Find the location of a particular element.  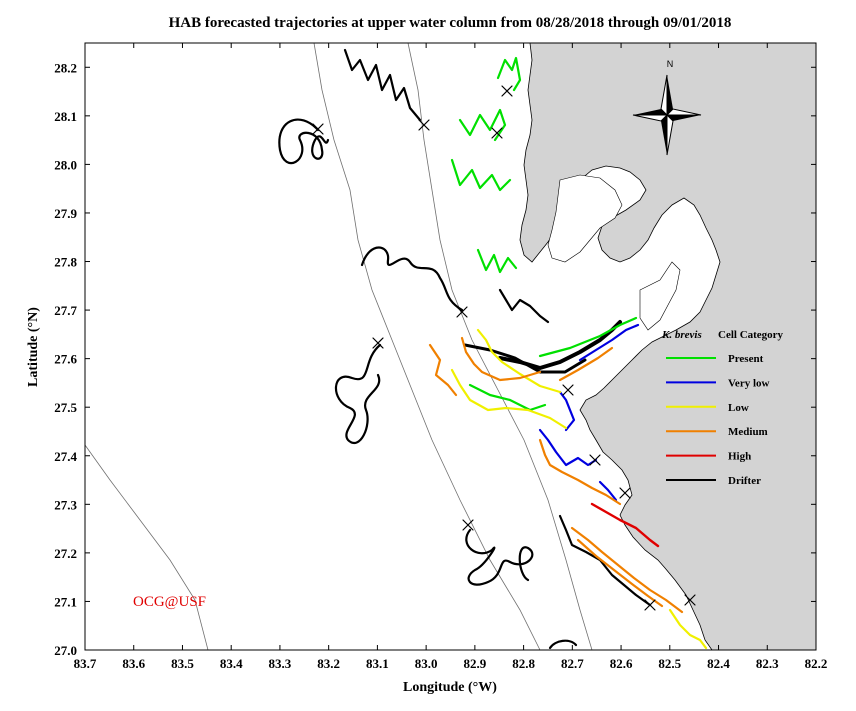

y-tick-label: 28.1 is located at coordinates (65, 116).